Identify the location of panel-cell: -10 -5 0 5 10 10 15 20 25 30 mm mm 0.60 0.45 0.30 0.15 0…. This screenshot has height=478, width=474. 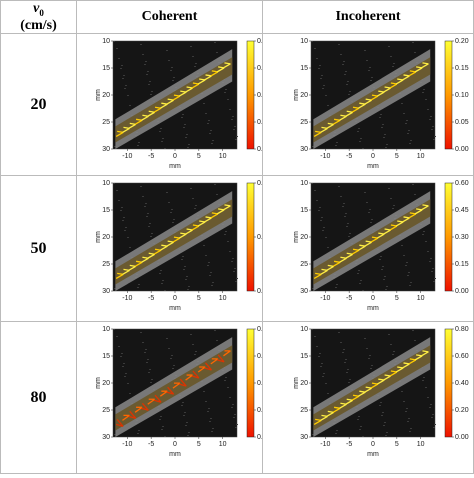
(368, 249).